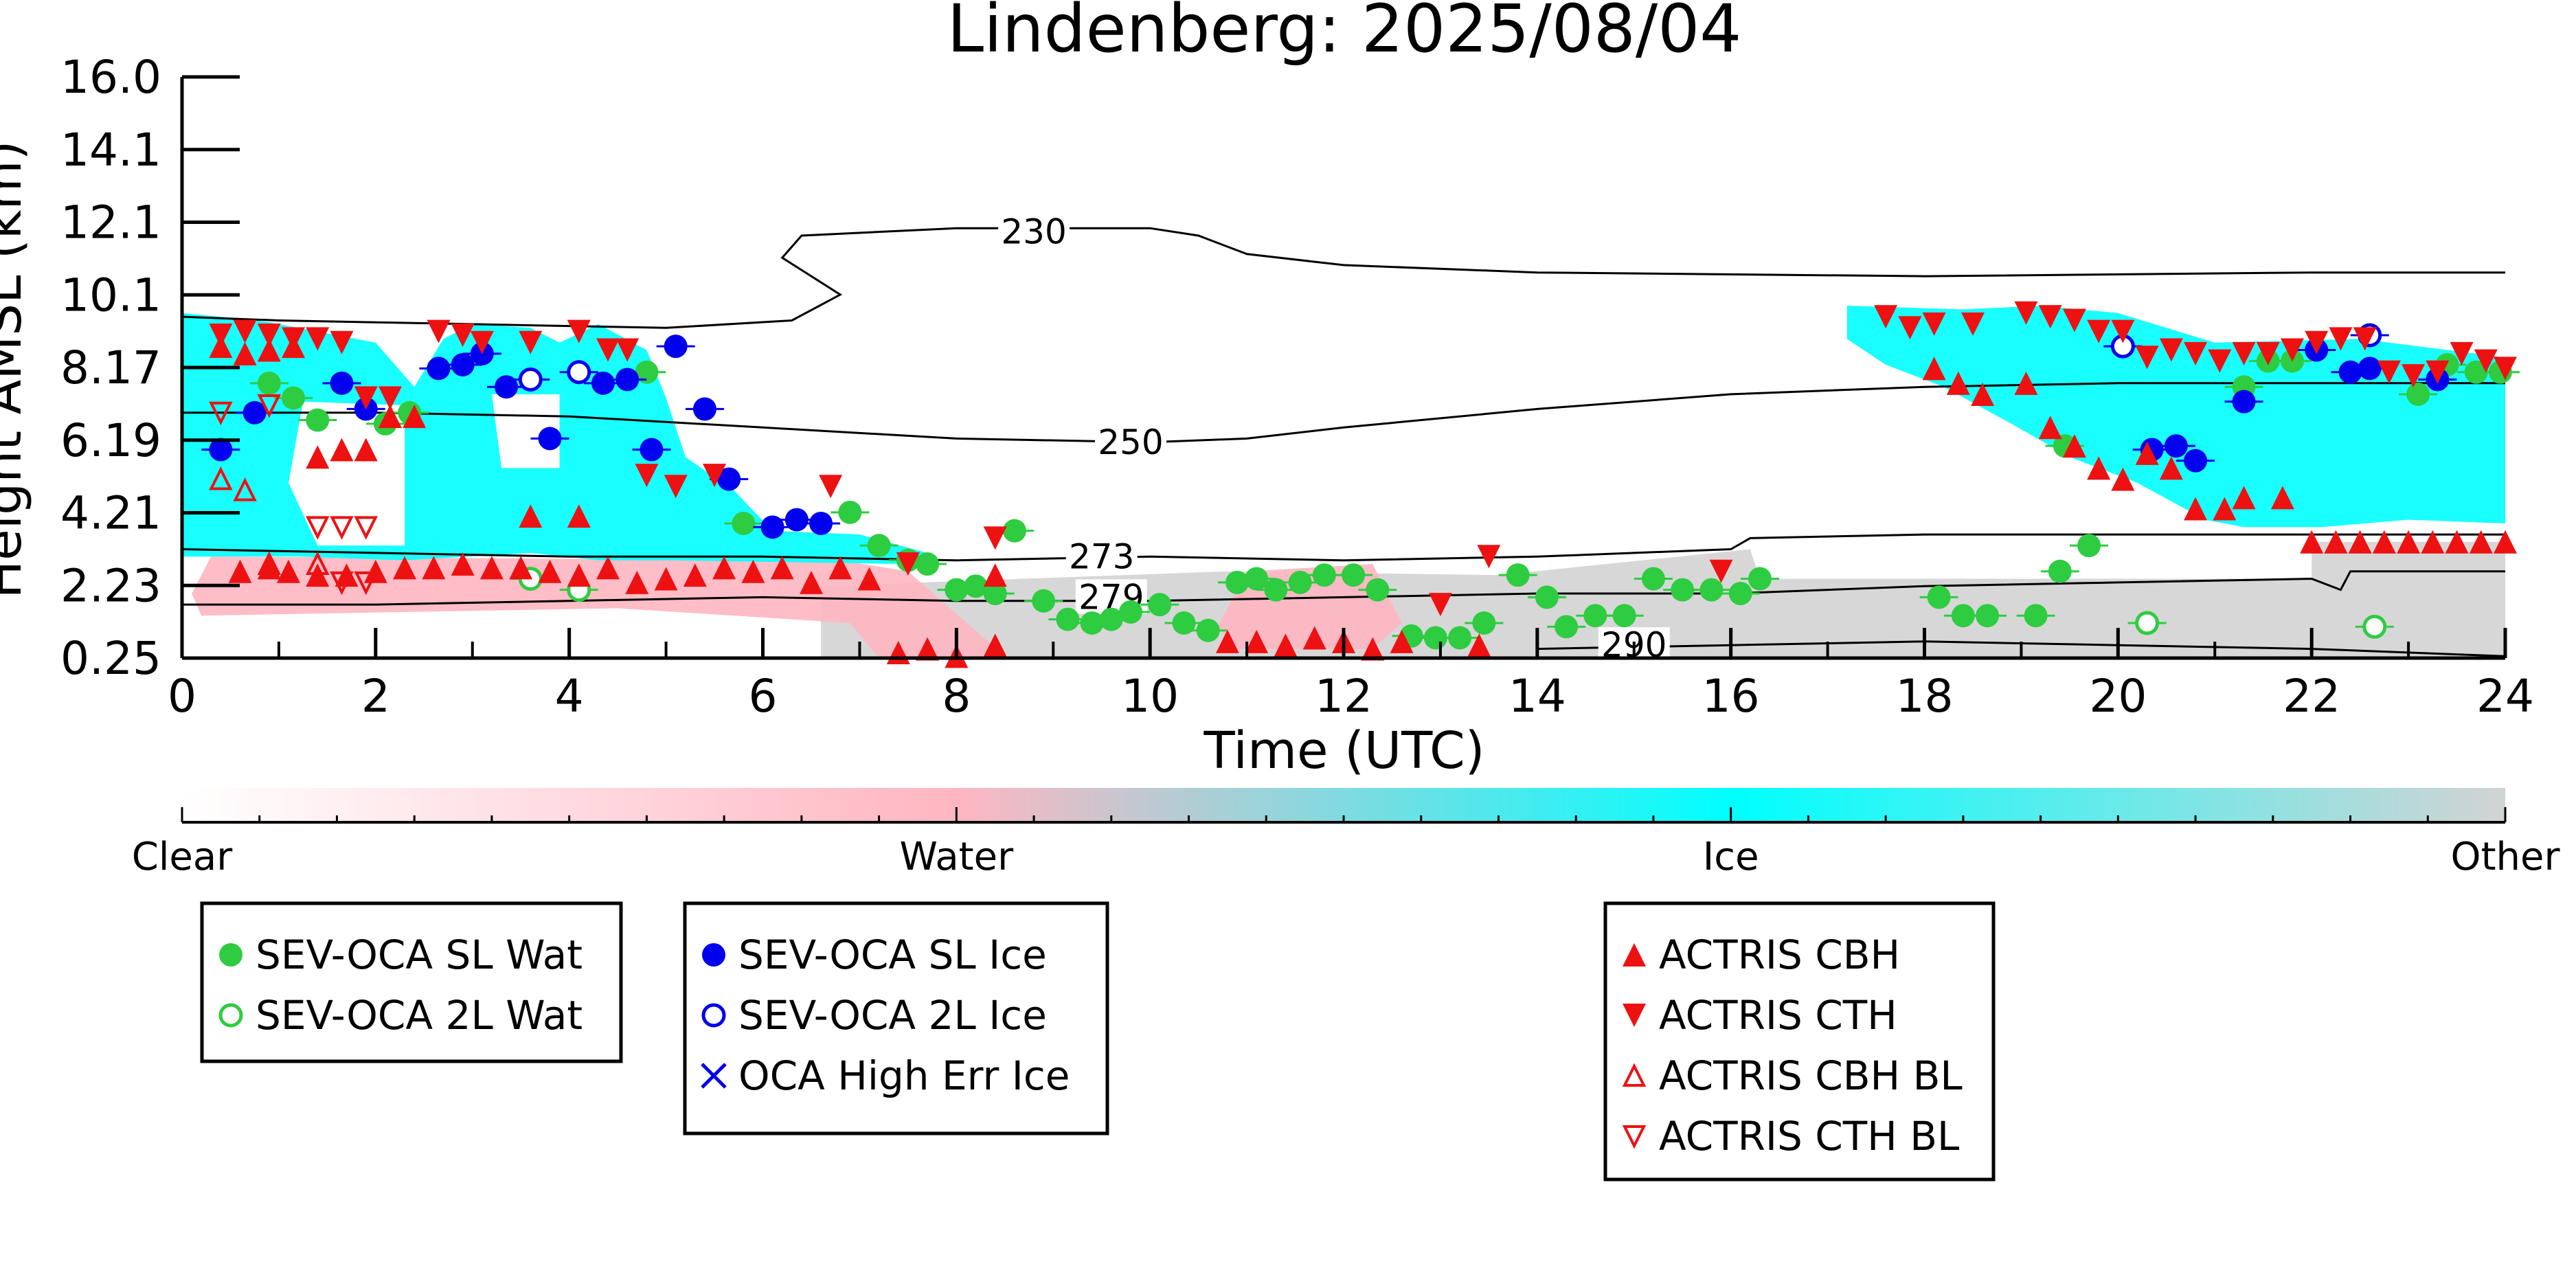 The image size is (2576, 1288). I want to click on contour-line, so click(1343, 278).